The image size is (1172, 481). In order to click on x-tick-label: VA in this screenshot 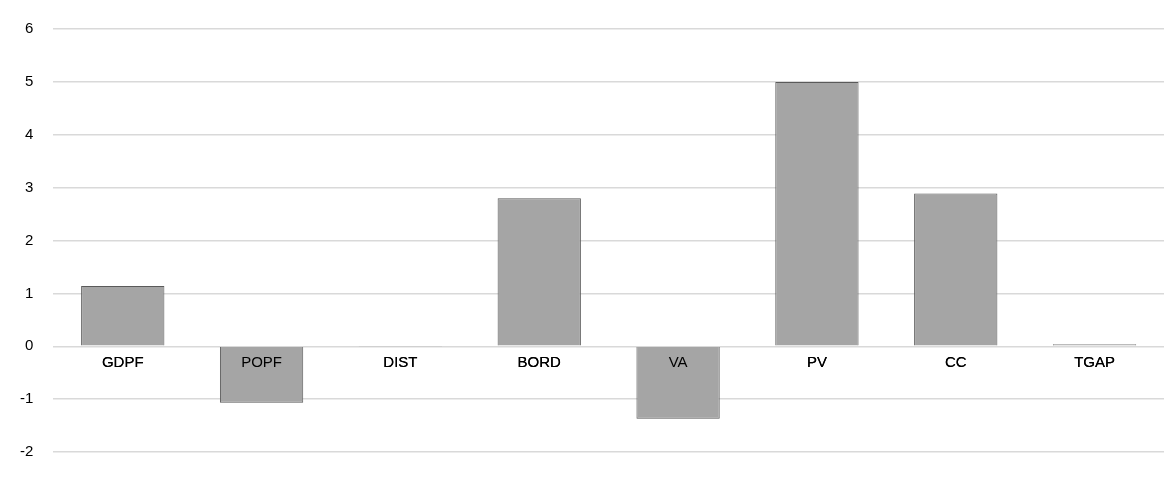, I will do `click(678, 362)`.